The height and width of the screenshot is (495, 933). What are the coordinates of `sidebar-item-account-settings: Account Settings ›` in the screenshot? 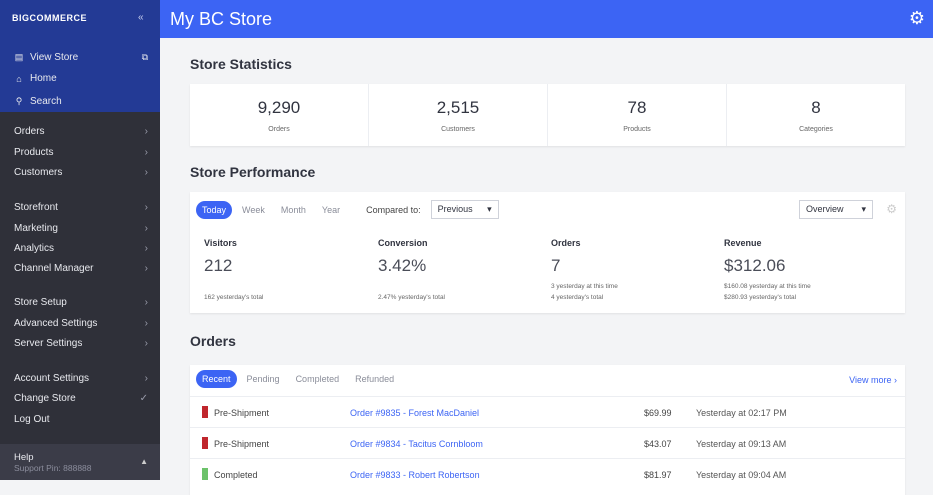 It's located at (81, 378).